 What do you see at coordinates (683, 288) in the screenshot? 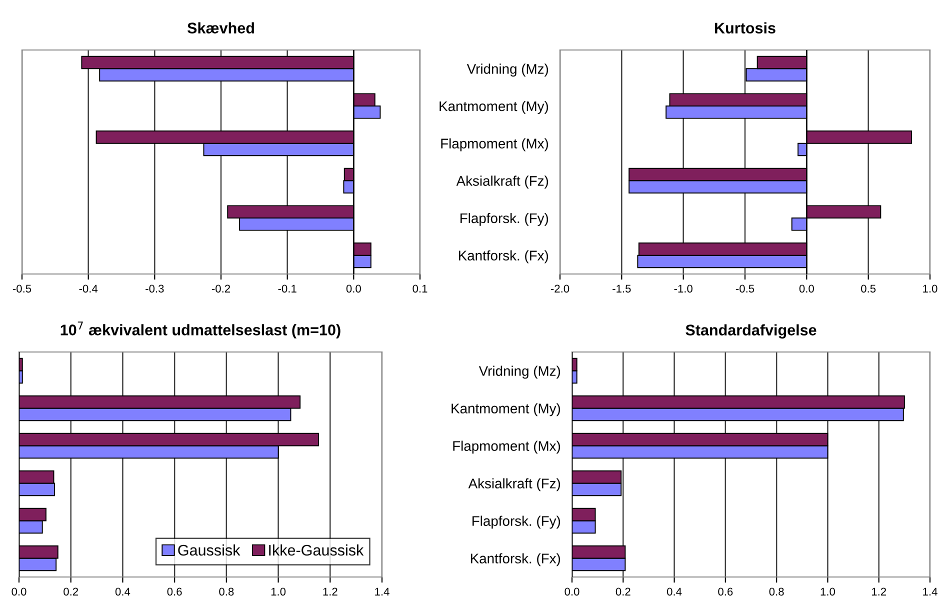
I see `x-tick-label: -1.0` at bounding box center [683, 288].